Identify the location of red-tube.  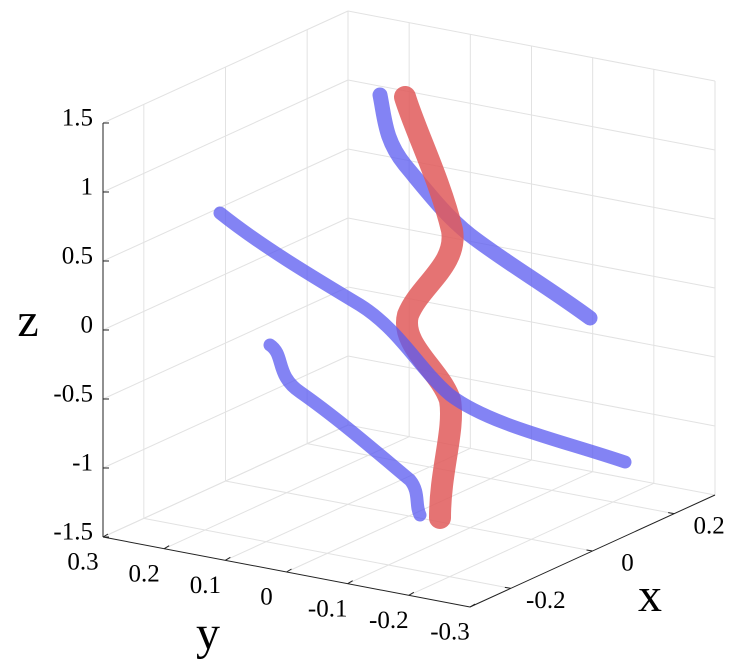
(429, 307).